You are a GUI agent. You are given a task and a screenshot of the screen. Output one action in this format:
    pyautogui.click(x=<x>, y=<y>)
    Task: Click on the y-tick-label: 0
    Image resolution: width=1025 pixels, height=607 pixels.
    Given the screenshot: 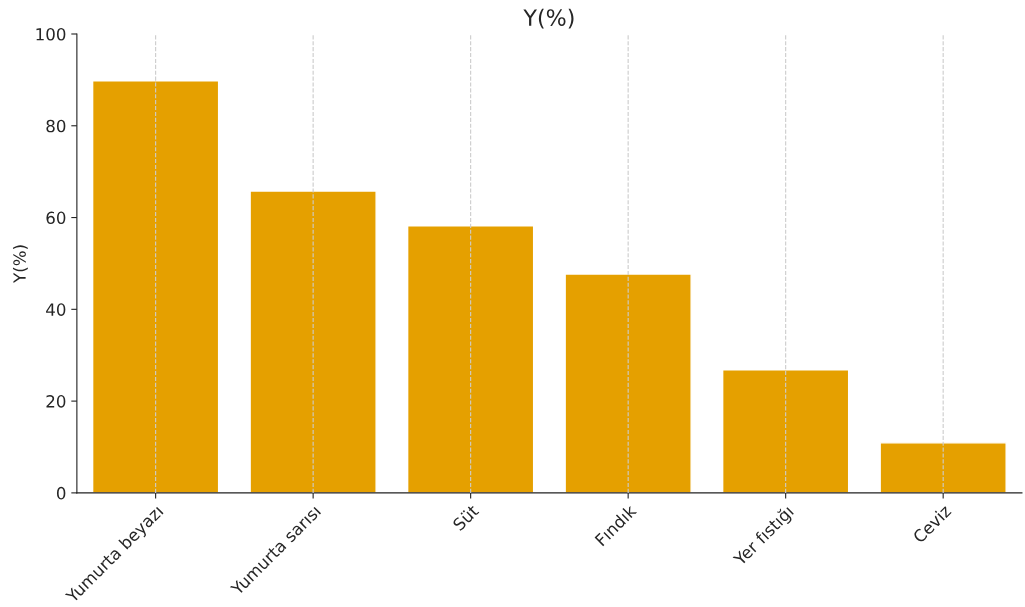 What is the action you would take?
    pyautogui.click(x=61, y=493)
    